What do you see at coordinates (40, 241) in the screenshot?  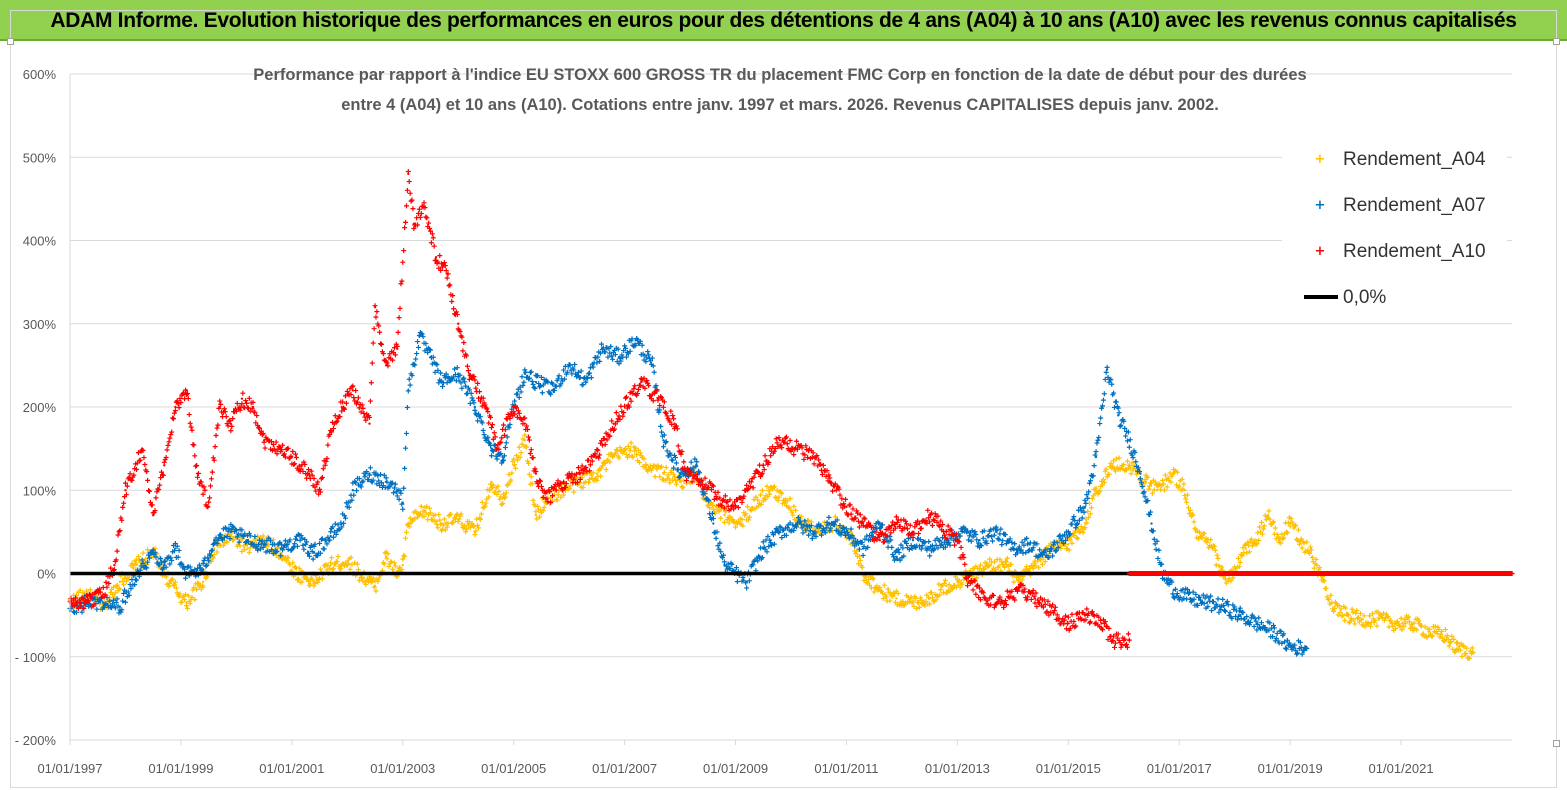 I see `y-tick-label: 400%` at bounding box center [40, 241].